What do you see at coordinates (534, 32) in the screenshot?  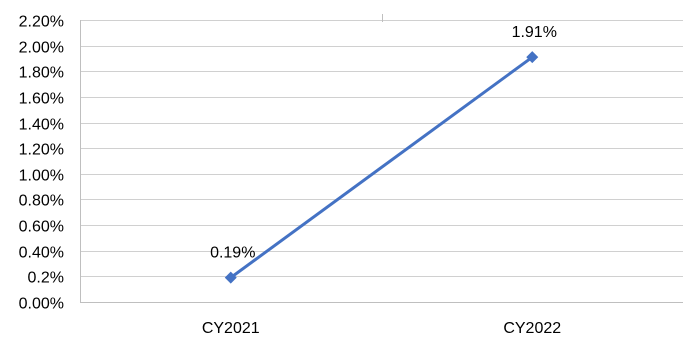 I see `data-label: 1.91%` at bounding box center [534, 32].